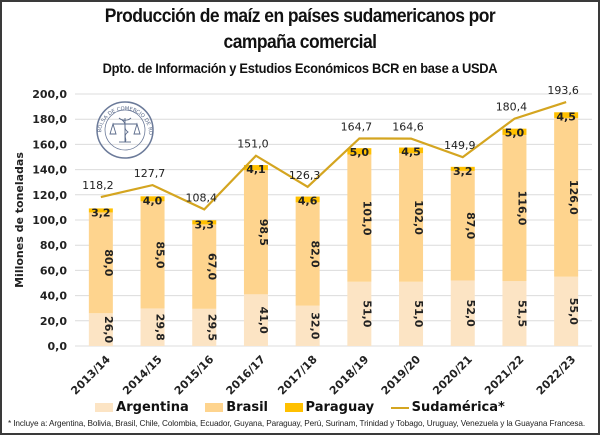 The image size is (600, 435). I want to click on legend-item-sudamerica: Sudamérica*, so click(447, 407).